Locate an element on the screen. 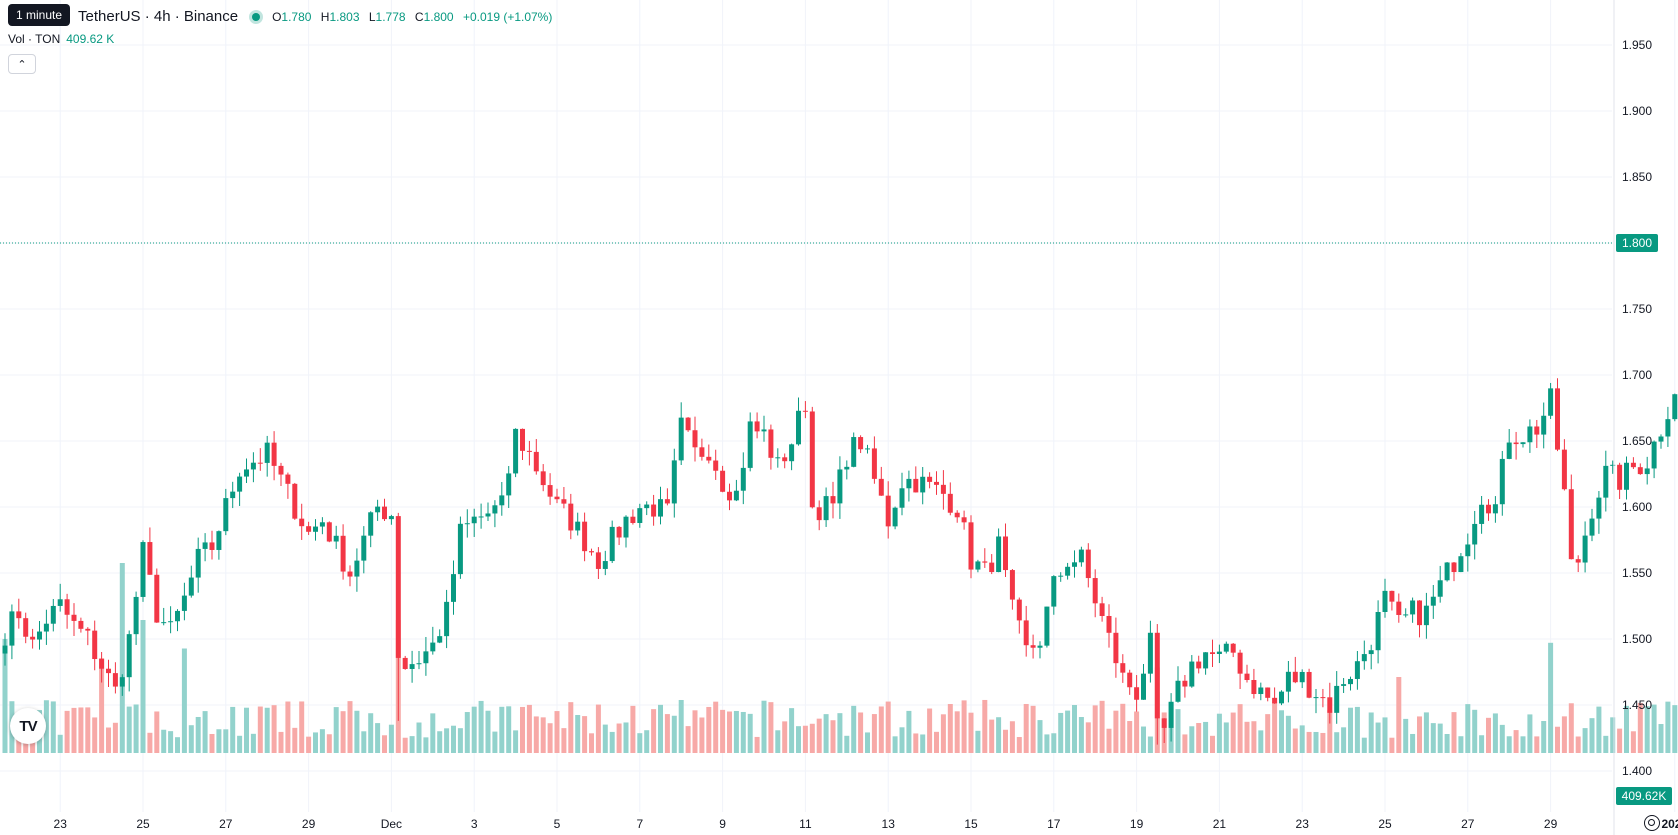  gear-icon is located at coordinates (1652, 823).